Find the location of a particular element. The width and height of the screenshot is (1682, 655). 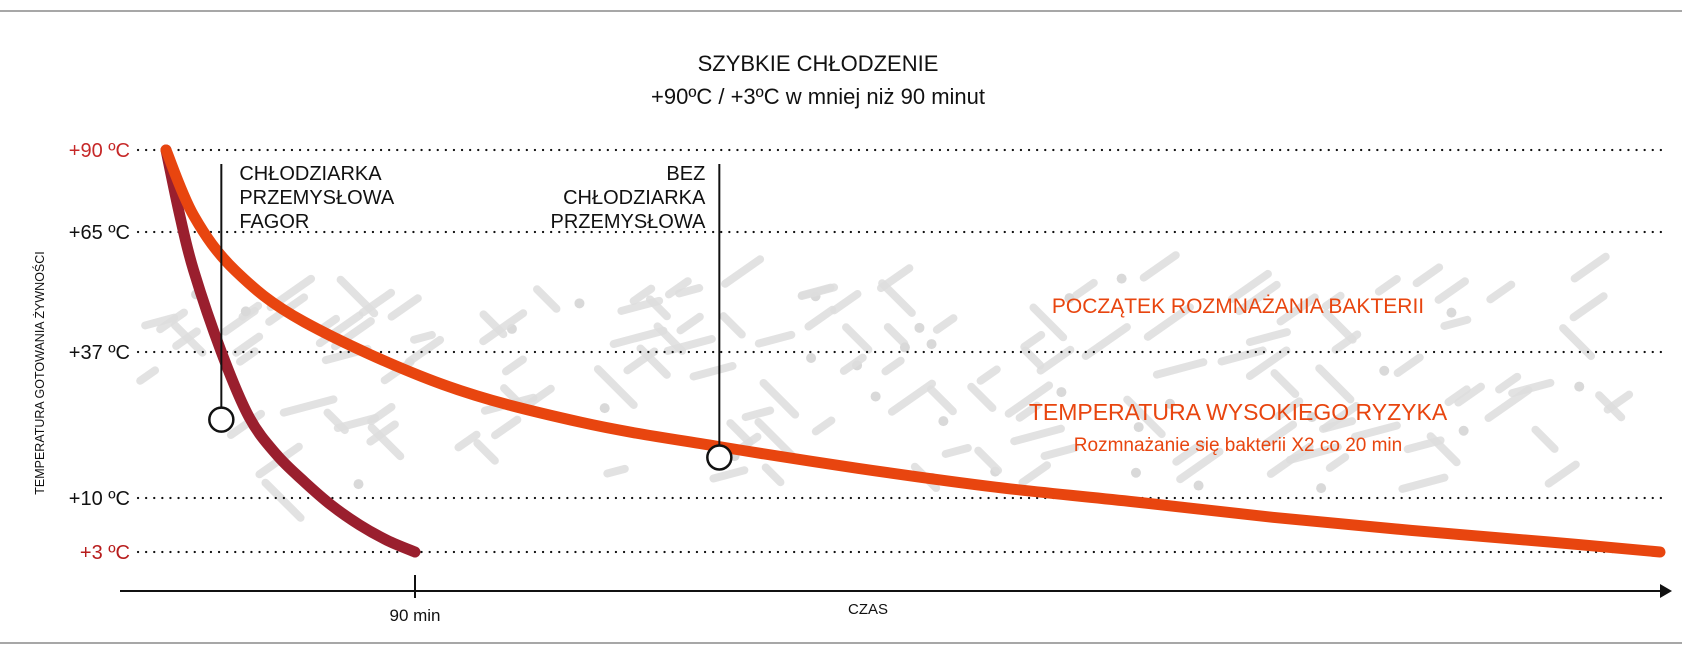

chart-subtitle: +90ºC / +3ºC w mniej niż 90 minut is located at coordinates (818, 96).